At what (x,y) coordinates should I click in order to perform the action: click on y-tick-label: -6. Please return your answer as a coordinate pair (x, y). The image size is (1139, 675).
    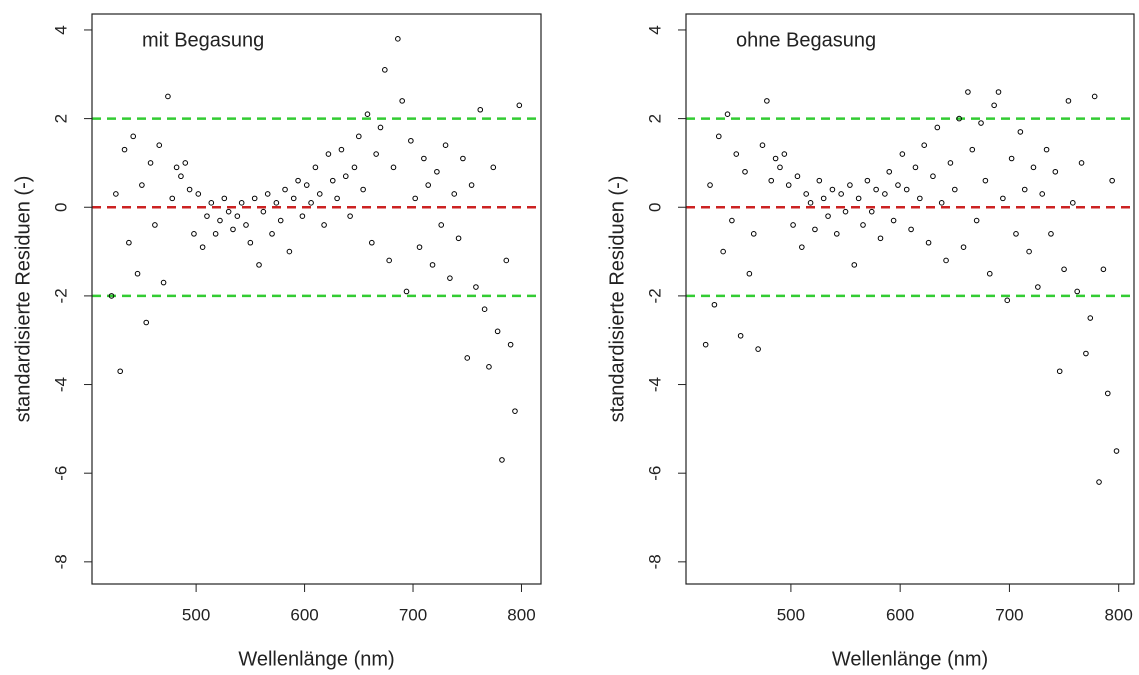
    Looking at the image, I should click on (654, 473).